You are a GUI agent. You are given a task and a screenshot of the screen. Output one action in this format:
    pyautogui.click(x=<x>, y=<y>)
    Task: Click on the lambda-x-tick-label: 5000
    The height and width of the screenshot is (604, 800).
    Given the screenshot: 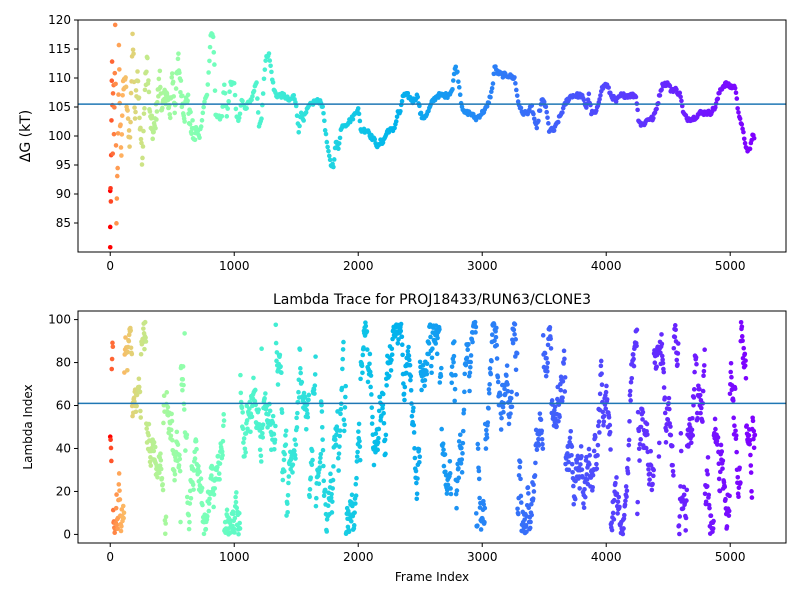 What is the action you would take?
    pyautogui.click(x=730, y=557)
    